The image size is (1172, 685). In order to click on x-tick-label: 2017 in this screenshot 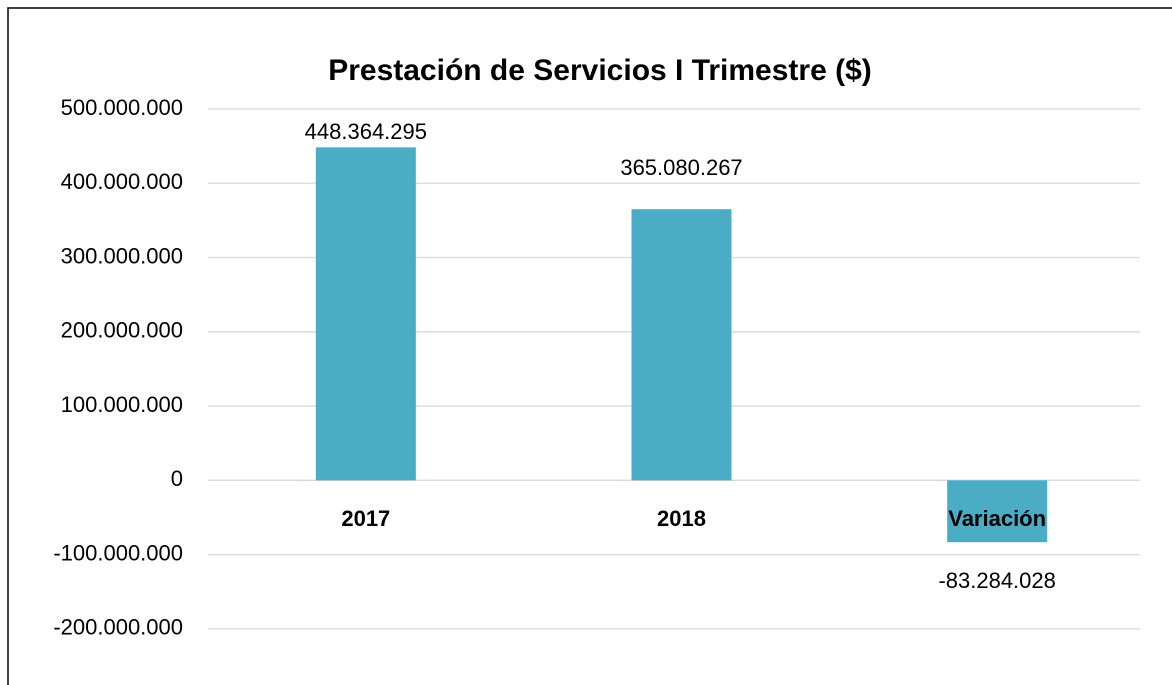, I will do `click(365, 518)`.